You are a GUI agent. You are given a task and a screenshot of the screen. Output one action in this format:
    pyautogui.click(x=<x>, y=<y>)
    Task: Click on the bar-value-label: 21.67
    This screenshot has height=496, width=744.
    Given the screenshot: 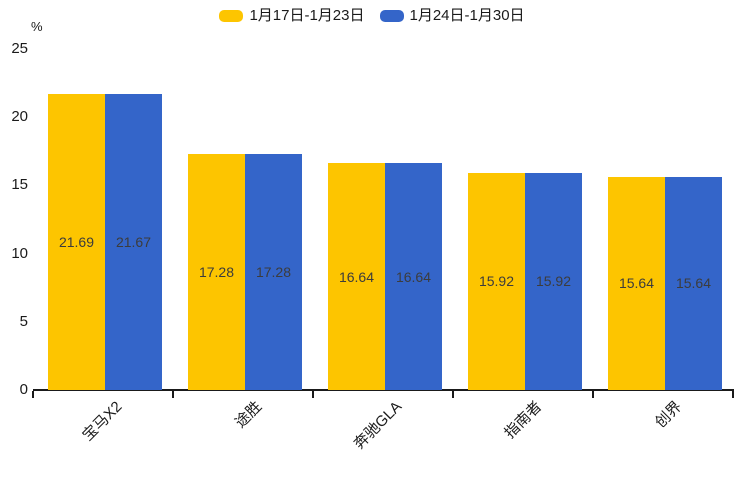 What is the action you would take?
    pyautogui.click(x=133, y=242)
    